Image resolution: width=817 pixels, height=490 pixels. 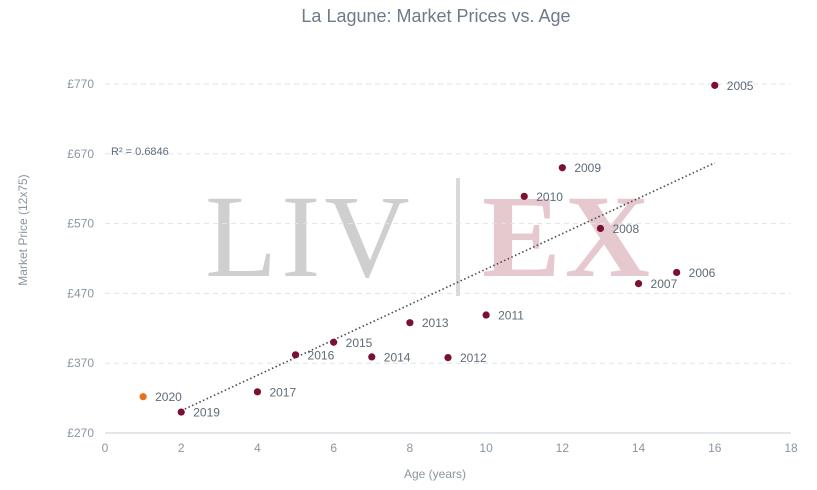 What do you see at coordinates (740, 86) in the screenshot?
I see `point-label-2005: 2005` at bounding box center [740, 86].